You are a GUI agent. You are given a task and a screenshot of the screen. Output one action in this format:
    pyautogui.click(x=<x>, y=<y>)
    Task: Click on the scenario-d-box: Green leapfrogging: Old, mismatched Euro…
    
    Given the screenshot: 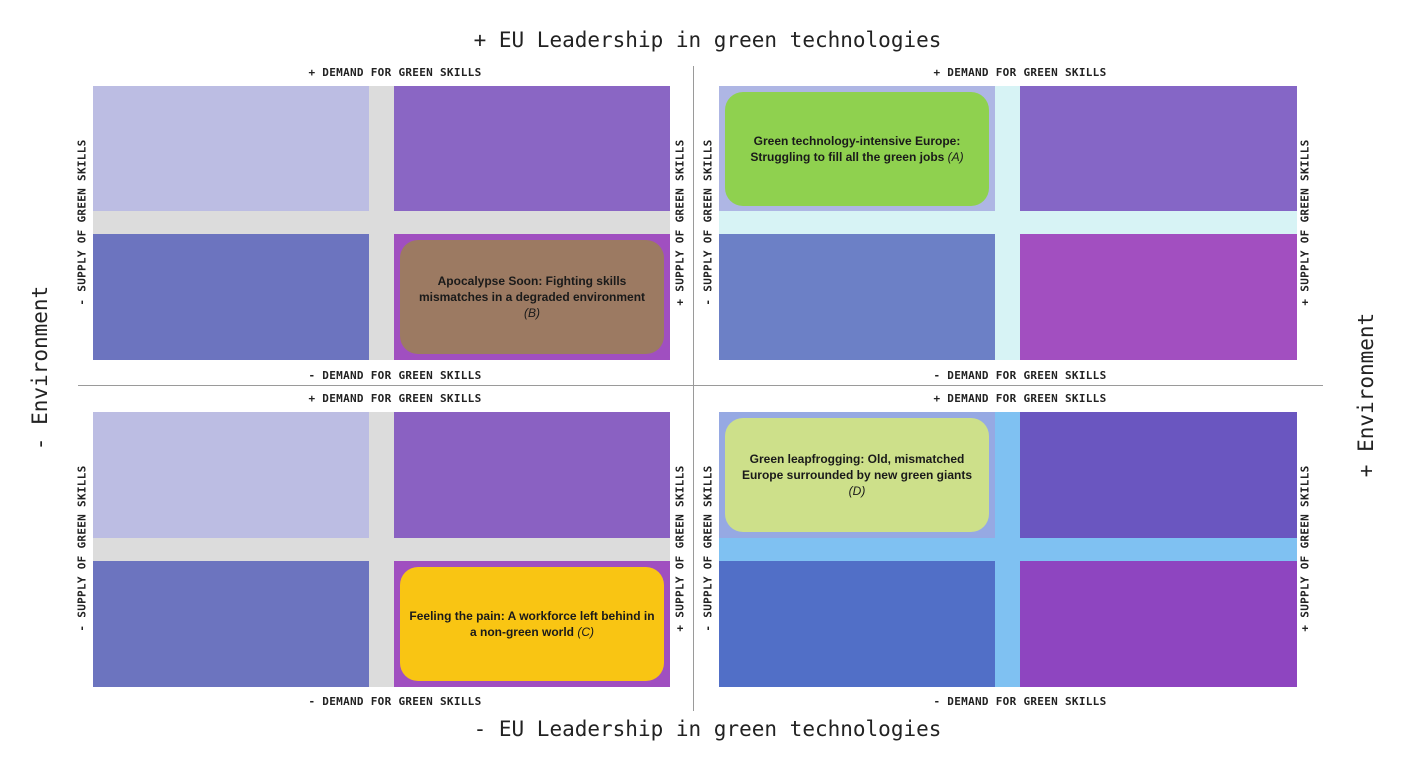 What is the action you would take?
    pyautogui.click(x=857, y=475)
    